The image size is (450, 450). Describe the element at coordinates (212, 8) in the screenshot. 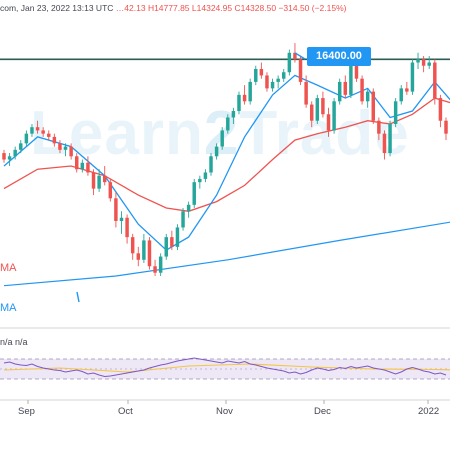

I see `low-value: L14324.95` at that location.